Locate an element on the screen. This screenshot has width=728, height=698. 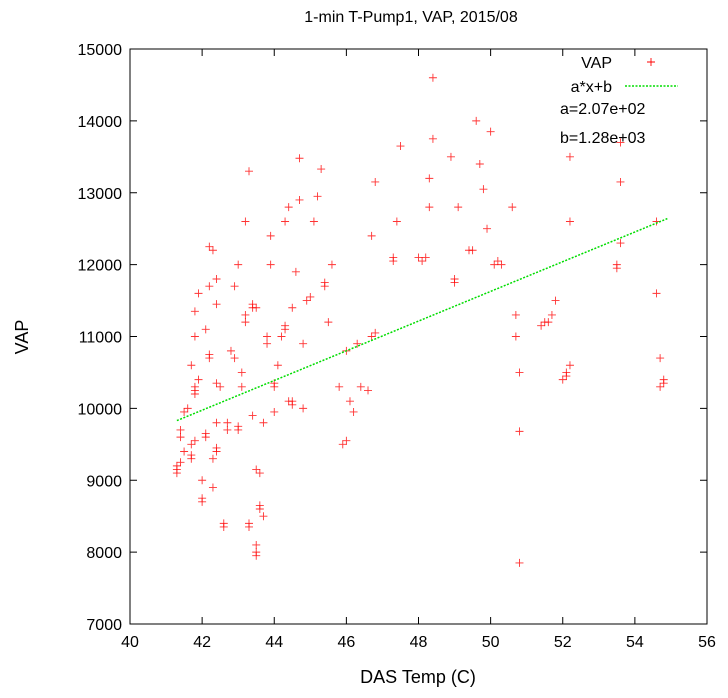
y-tick-label: 9000 is located at coordinates (104, 481).